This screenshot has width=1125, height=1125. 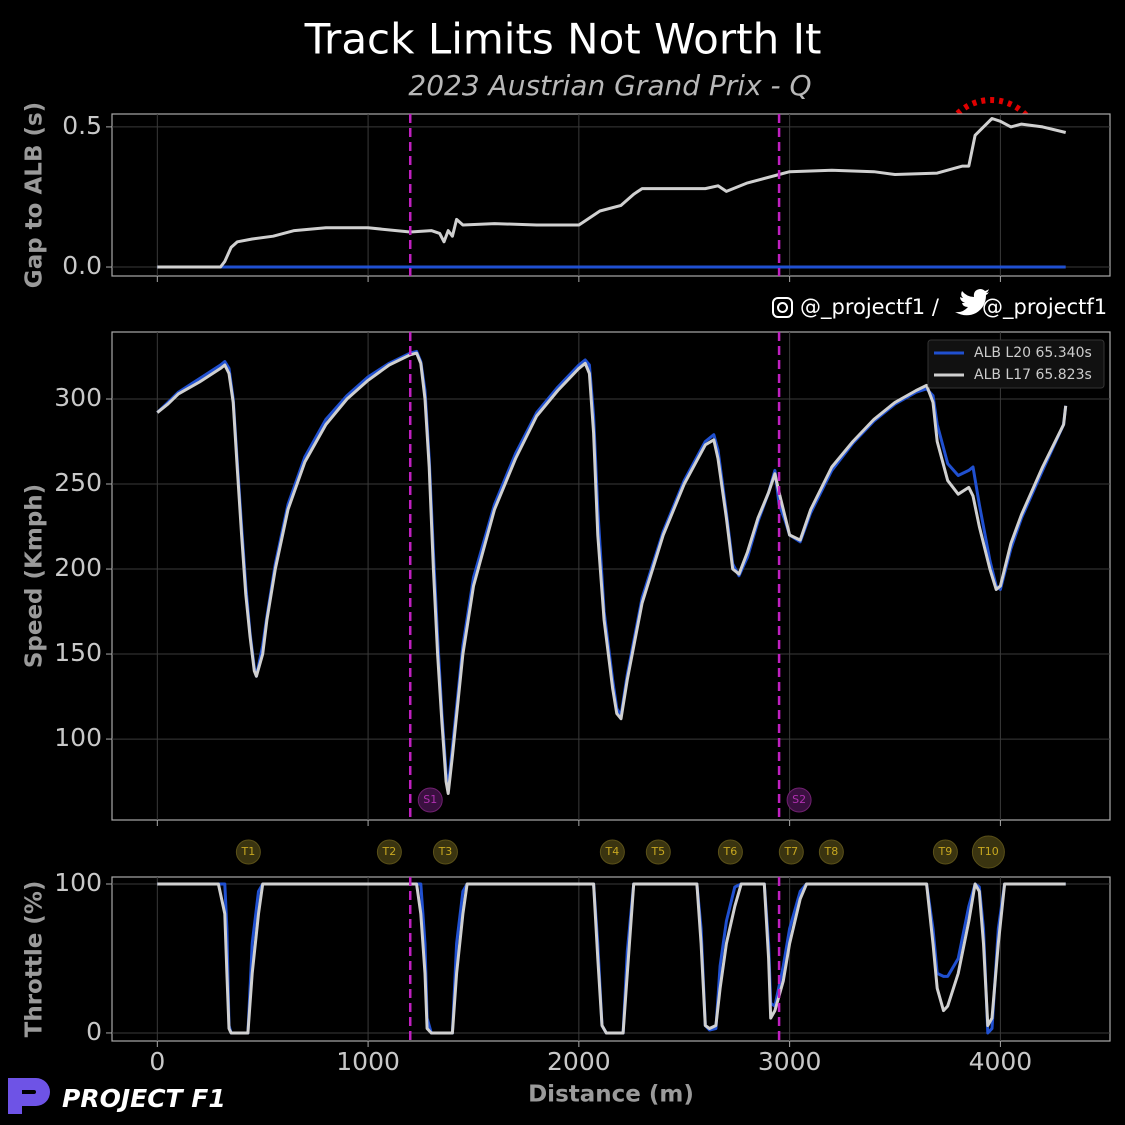 I want to click on logo: PROJECT F1, so click(x=117, y=1096).